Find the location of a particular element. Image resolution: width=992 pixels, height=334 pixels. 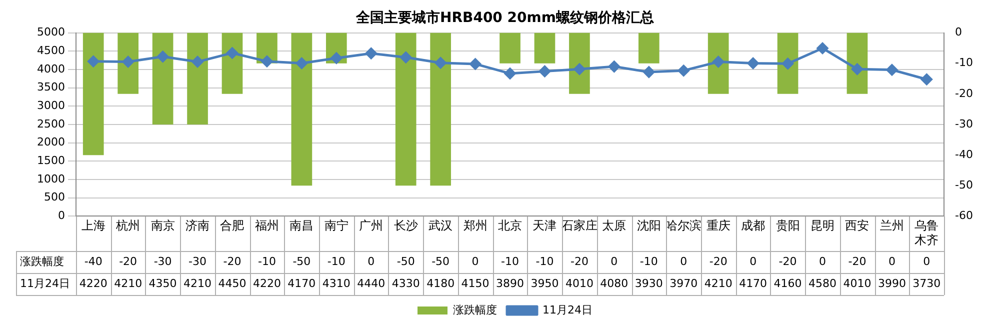

x-tick-label: 上海 is located at coordinates (93, 225).